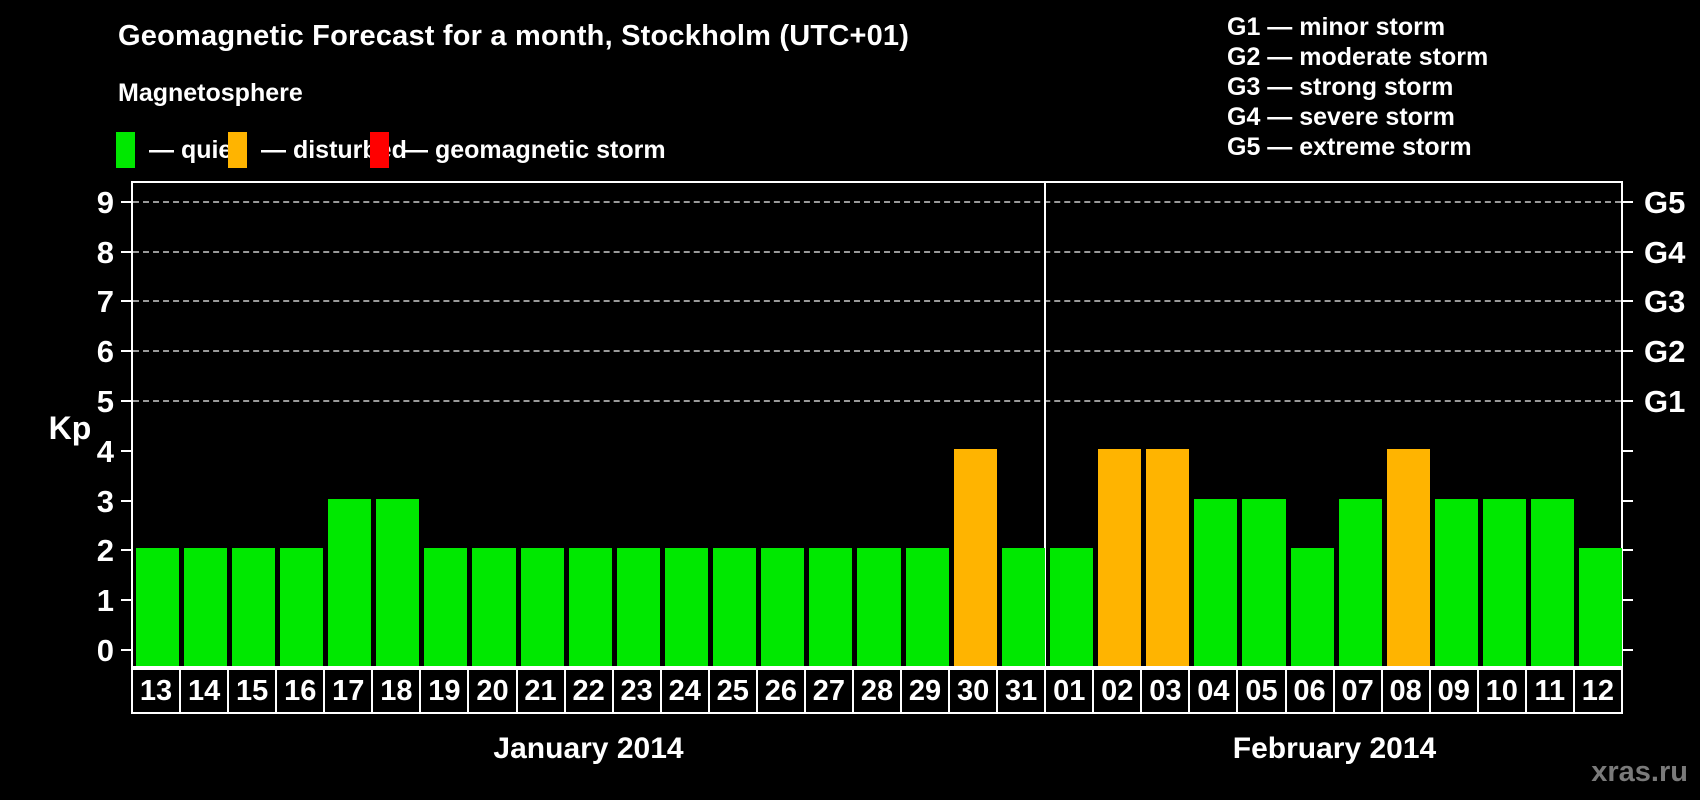  Describe the element at coordinates (877, 401) in the screenshot. I see `gridline-kp5` at that location.